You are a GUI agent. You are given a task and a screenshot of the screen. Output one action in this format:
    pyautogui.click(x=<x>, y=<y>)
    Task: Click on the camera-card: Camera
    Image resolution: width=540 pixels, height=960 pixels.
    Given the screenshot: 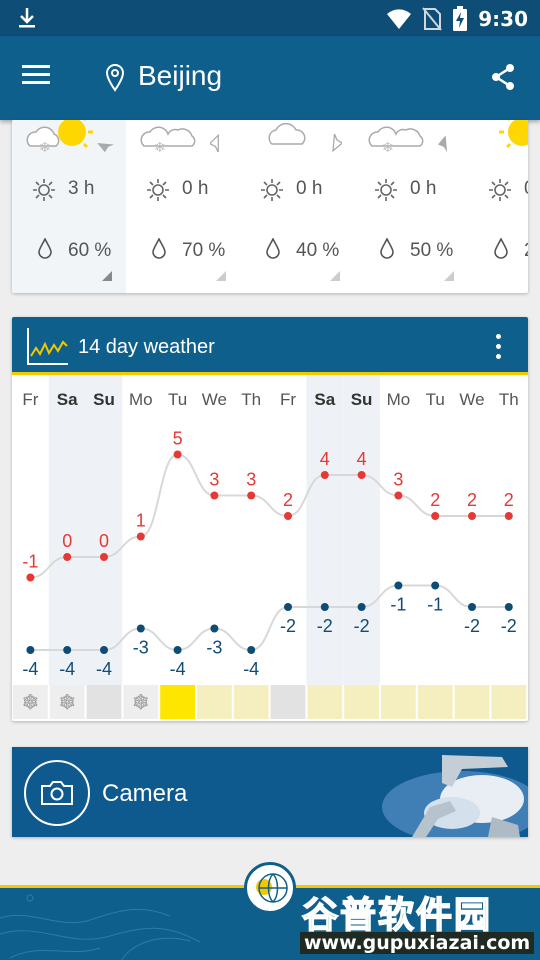 What is the action you would take?
    pyautogui.click(x=270, y=792)
    